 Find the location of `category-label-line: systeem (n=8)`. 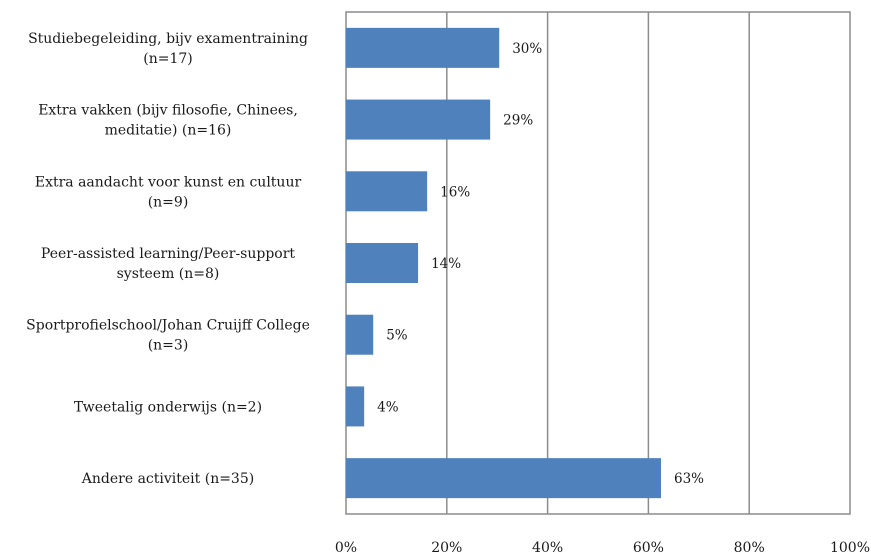

category-label-line: systeem (n=8) is located at coordinates (168, 274).